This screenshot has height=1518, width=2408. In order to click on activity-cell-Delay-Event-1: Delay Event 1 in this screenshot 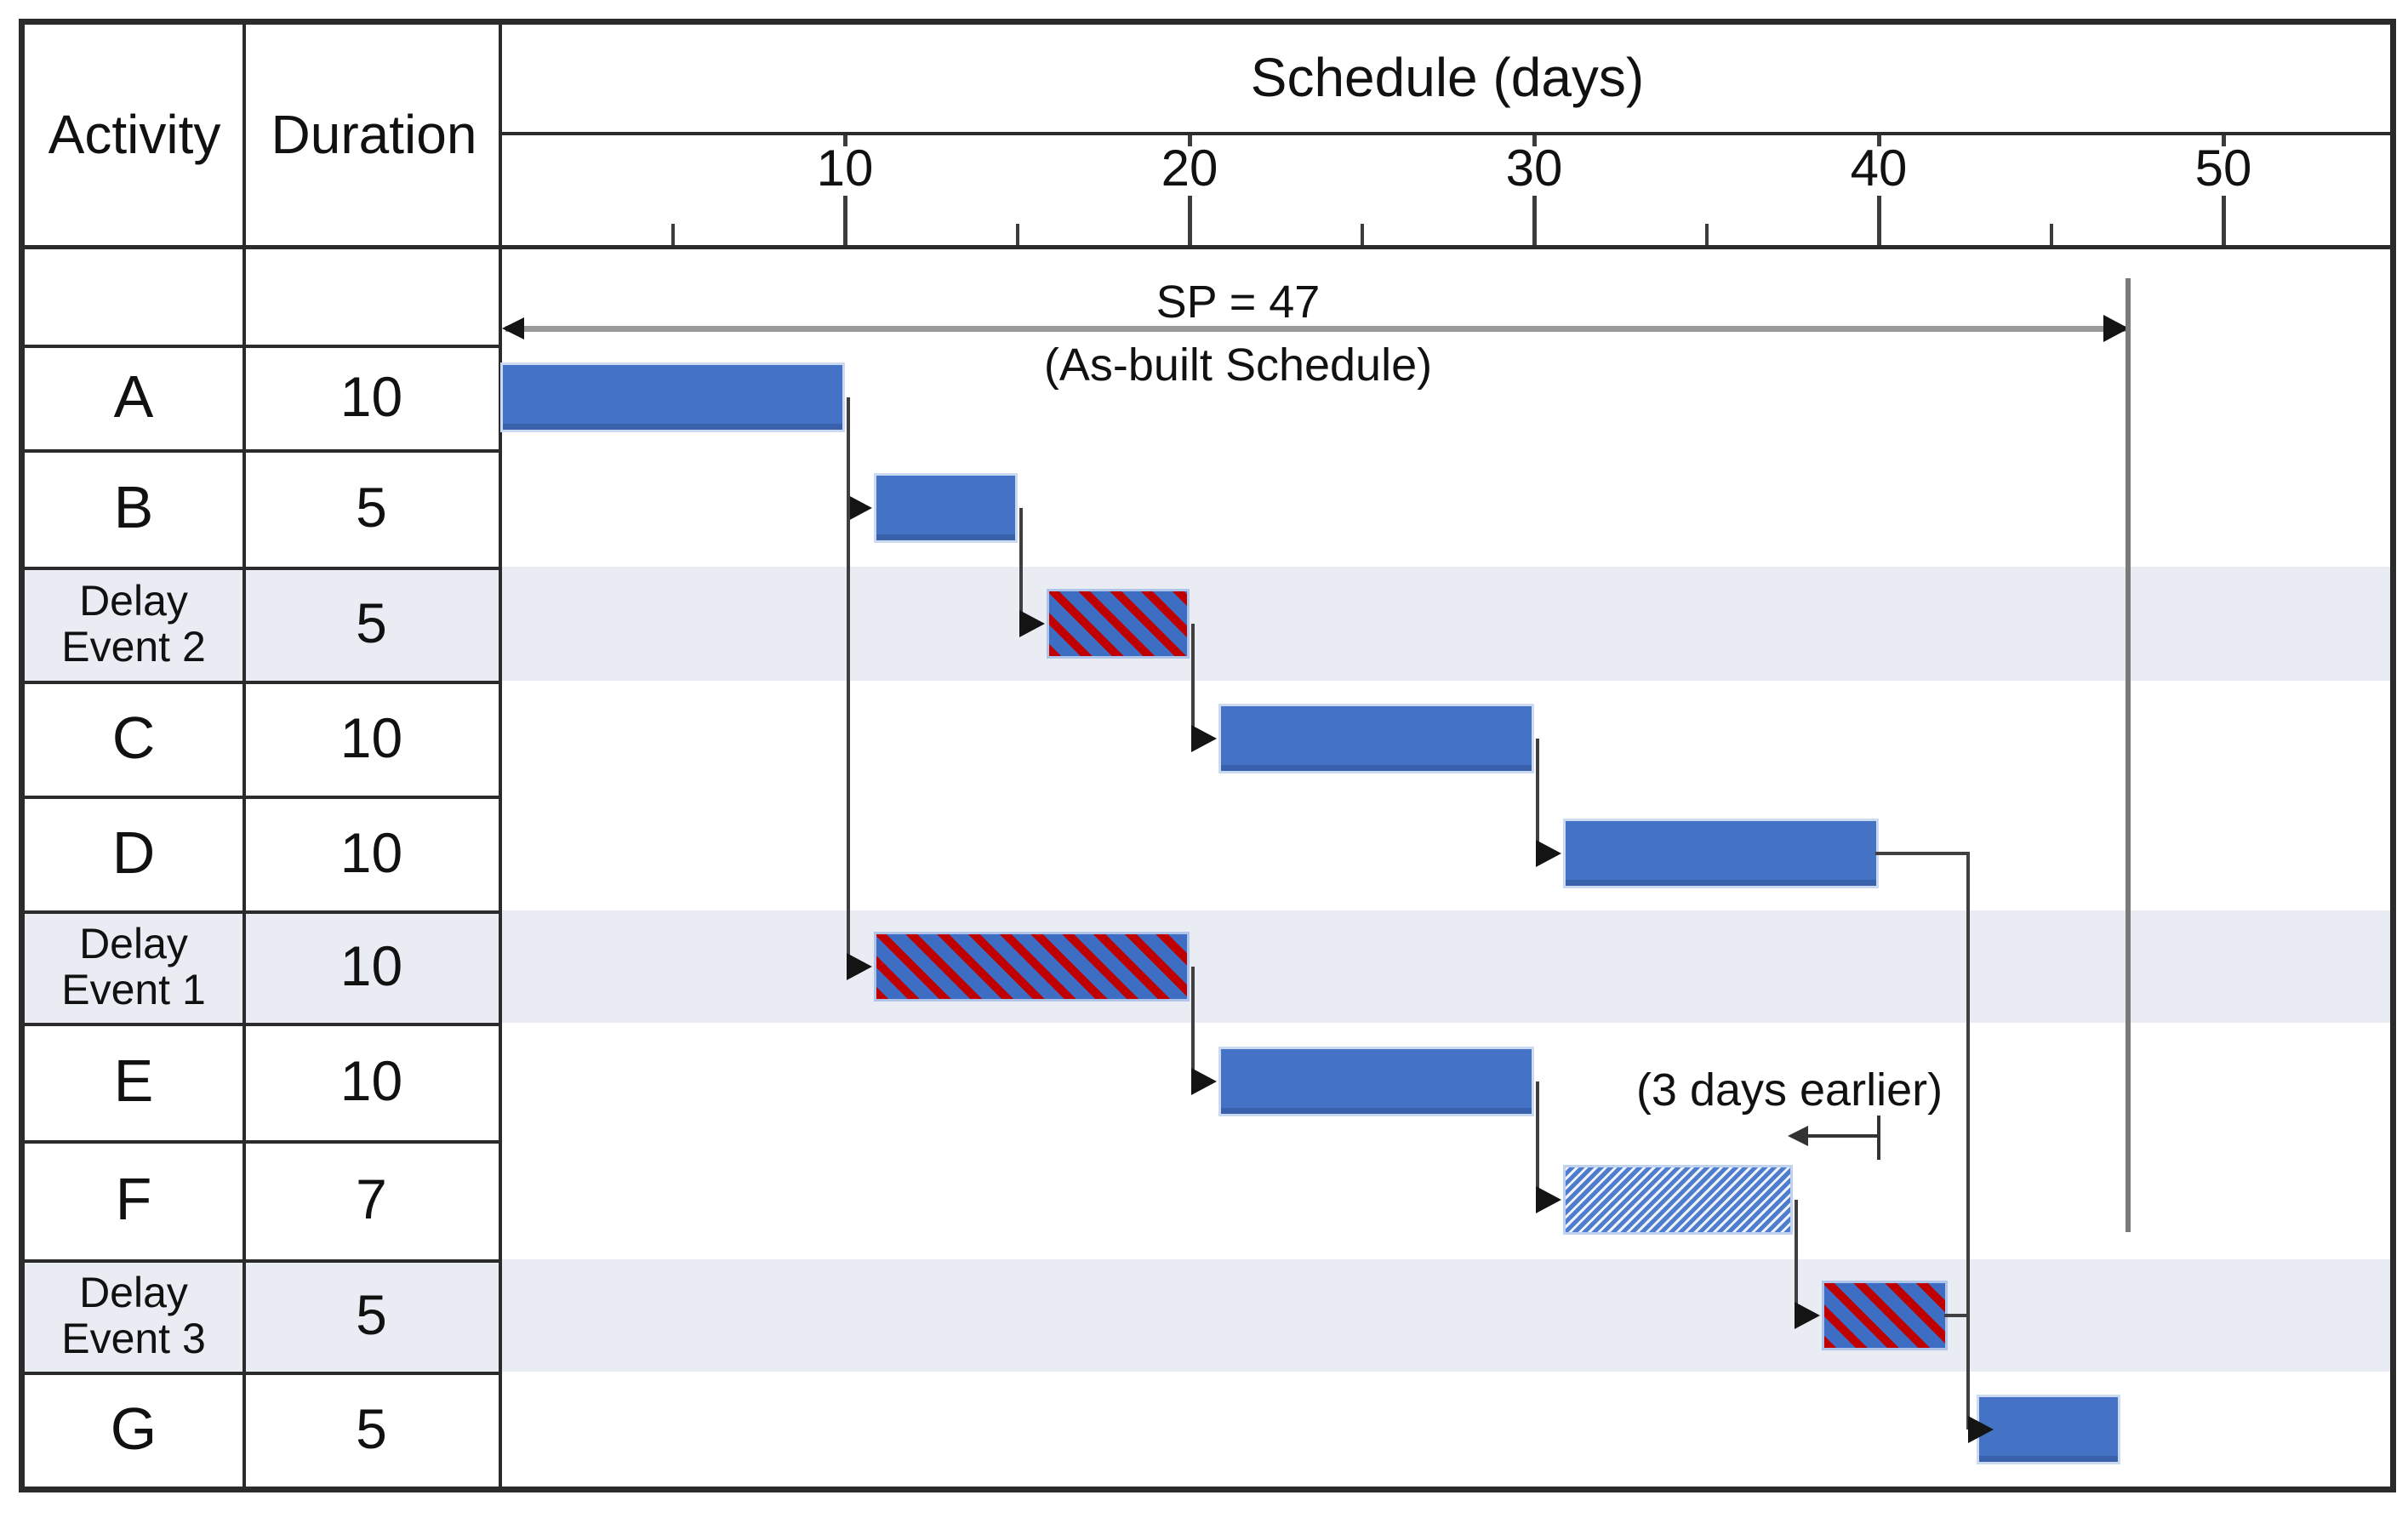, I will do `click(133, 966)`.